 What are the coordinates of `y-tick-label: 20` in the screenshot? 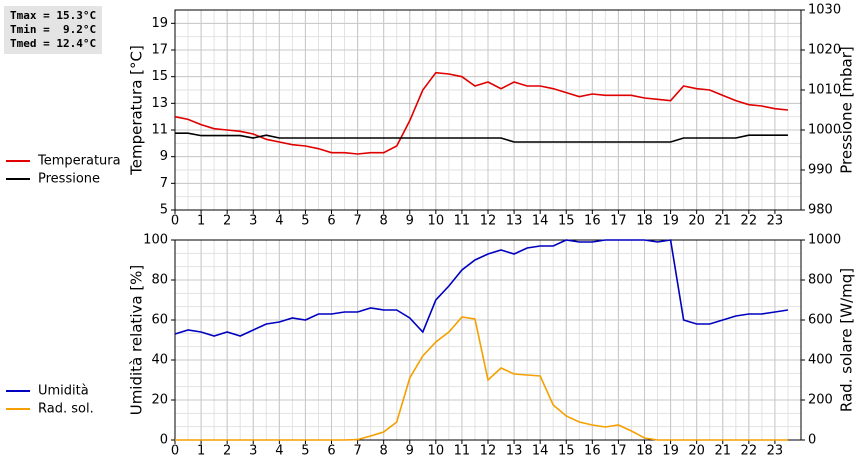 It's located at (159, 400).